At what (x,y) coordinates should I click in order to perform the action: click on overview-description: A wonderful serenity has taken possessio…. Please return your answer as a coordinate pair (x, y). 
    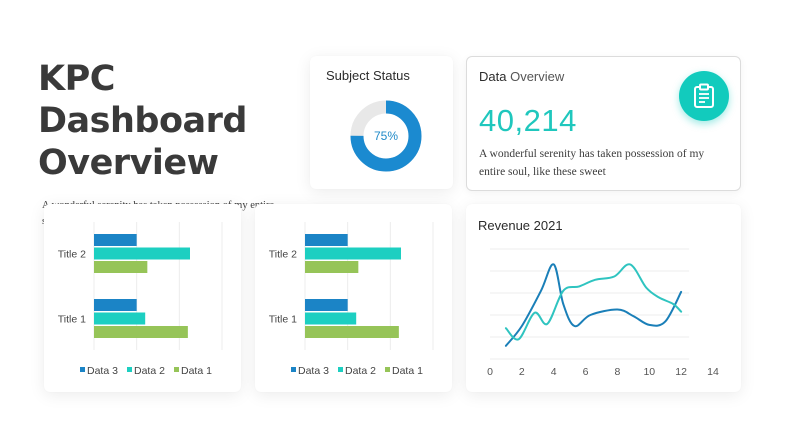
    Looking at the image, I should click on (592, 163).